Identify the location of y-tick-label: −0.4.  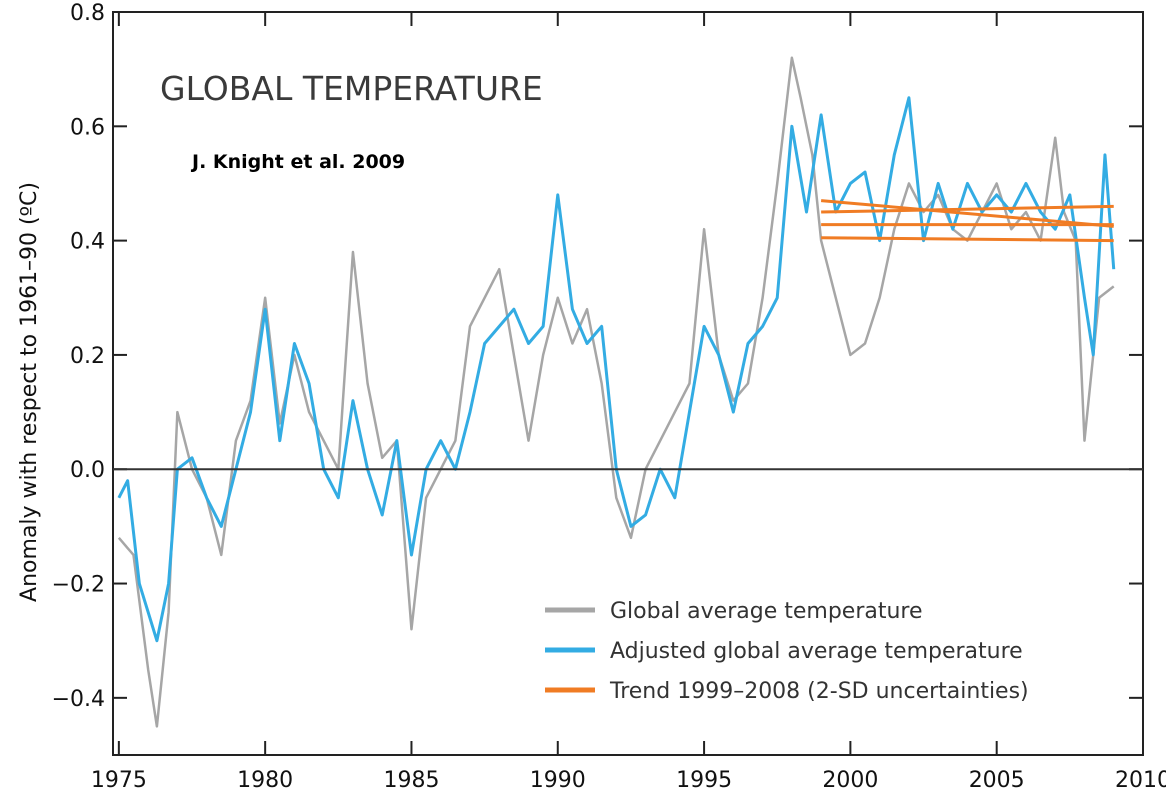
(78, 699).